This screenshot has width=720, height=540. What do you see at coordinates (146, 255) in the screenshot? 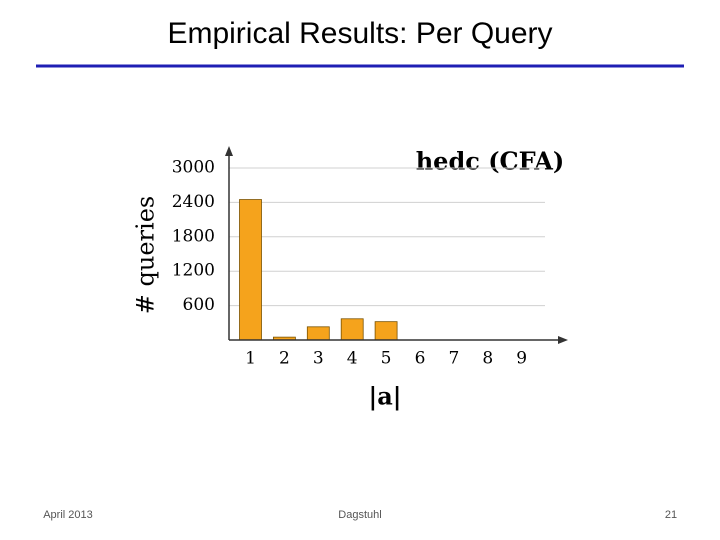
I see `y-axis-label: # queries` at bounding box center [146, 255].